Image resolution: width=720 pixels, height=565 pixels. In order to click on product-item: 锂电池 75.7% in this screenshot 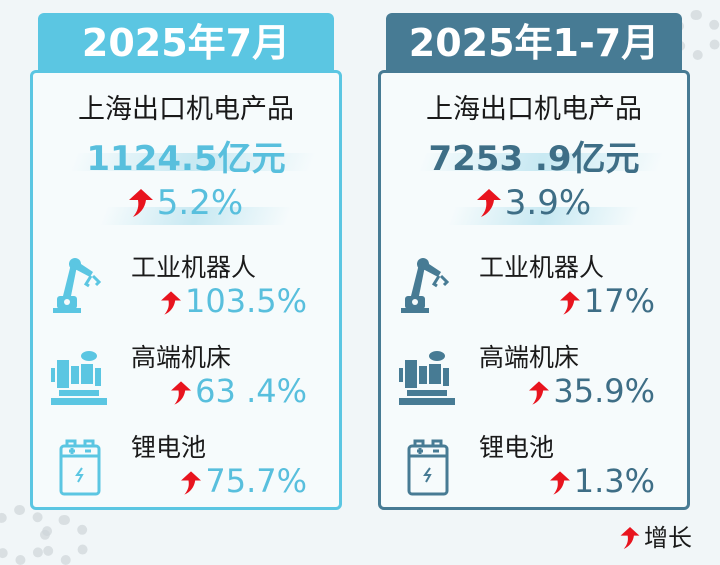, I will do `click(186, 472)`.